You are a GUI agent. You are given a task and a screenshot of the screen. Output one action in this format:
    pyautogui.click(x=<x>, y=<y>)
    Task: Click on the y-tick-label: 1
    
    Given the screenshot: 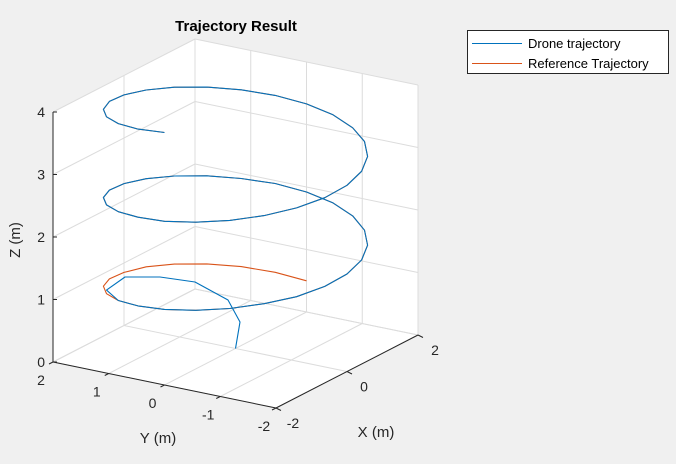 What is the action you would take?
    pyautogui.click(x=97, y=392)
    